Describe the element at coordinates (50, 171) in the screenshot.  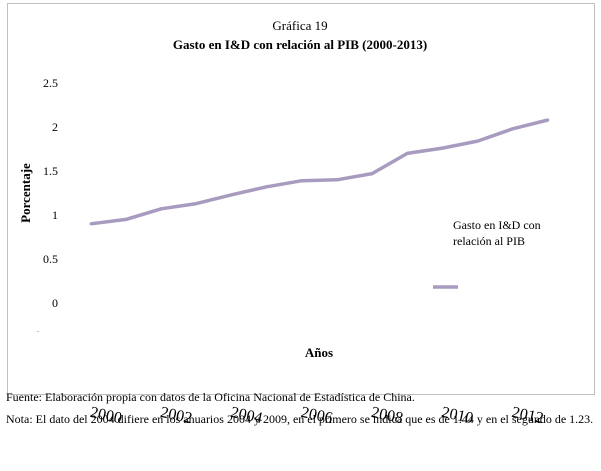
I see `y-tick-label: 1.5` at that location.